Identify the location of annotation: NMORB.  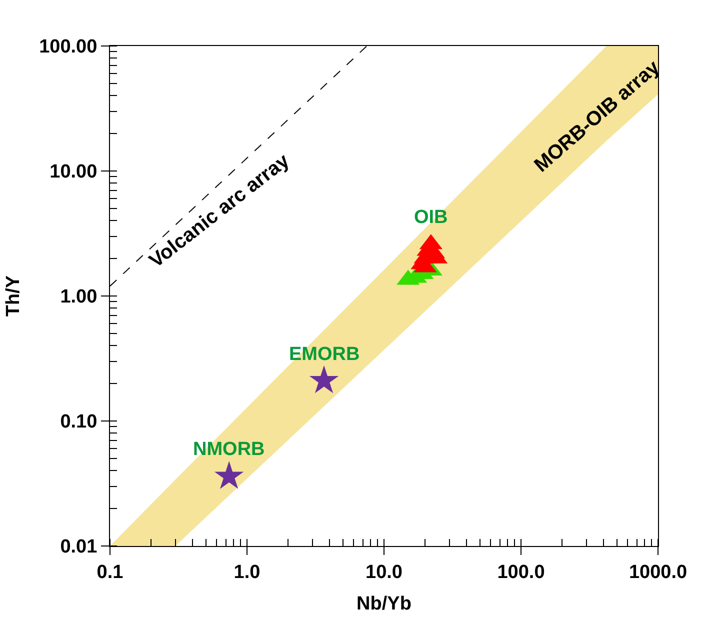
(229, 449).